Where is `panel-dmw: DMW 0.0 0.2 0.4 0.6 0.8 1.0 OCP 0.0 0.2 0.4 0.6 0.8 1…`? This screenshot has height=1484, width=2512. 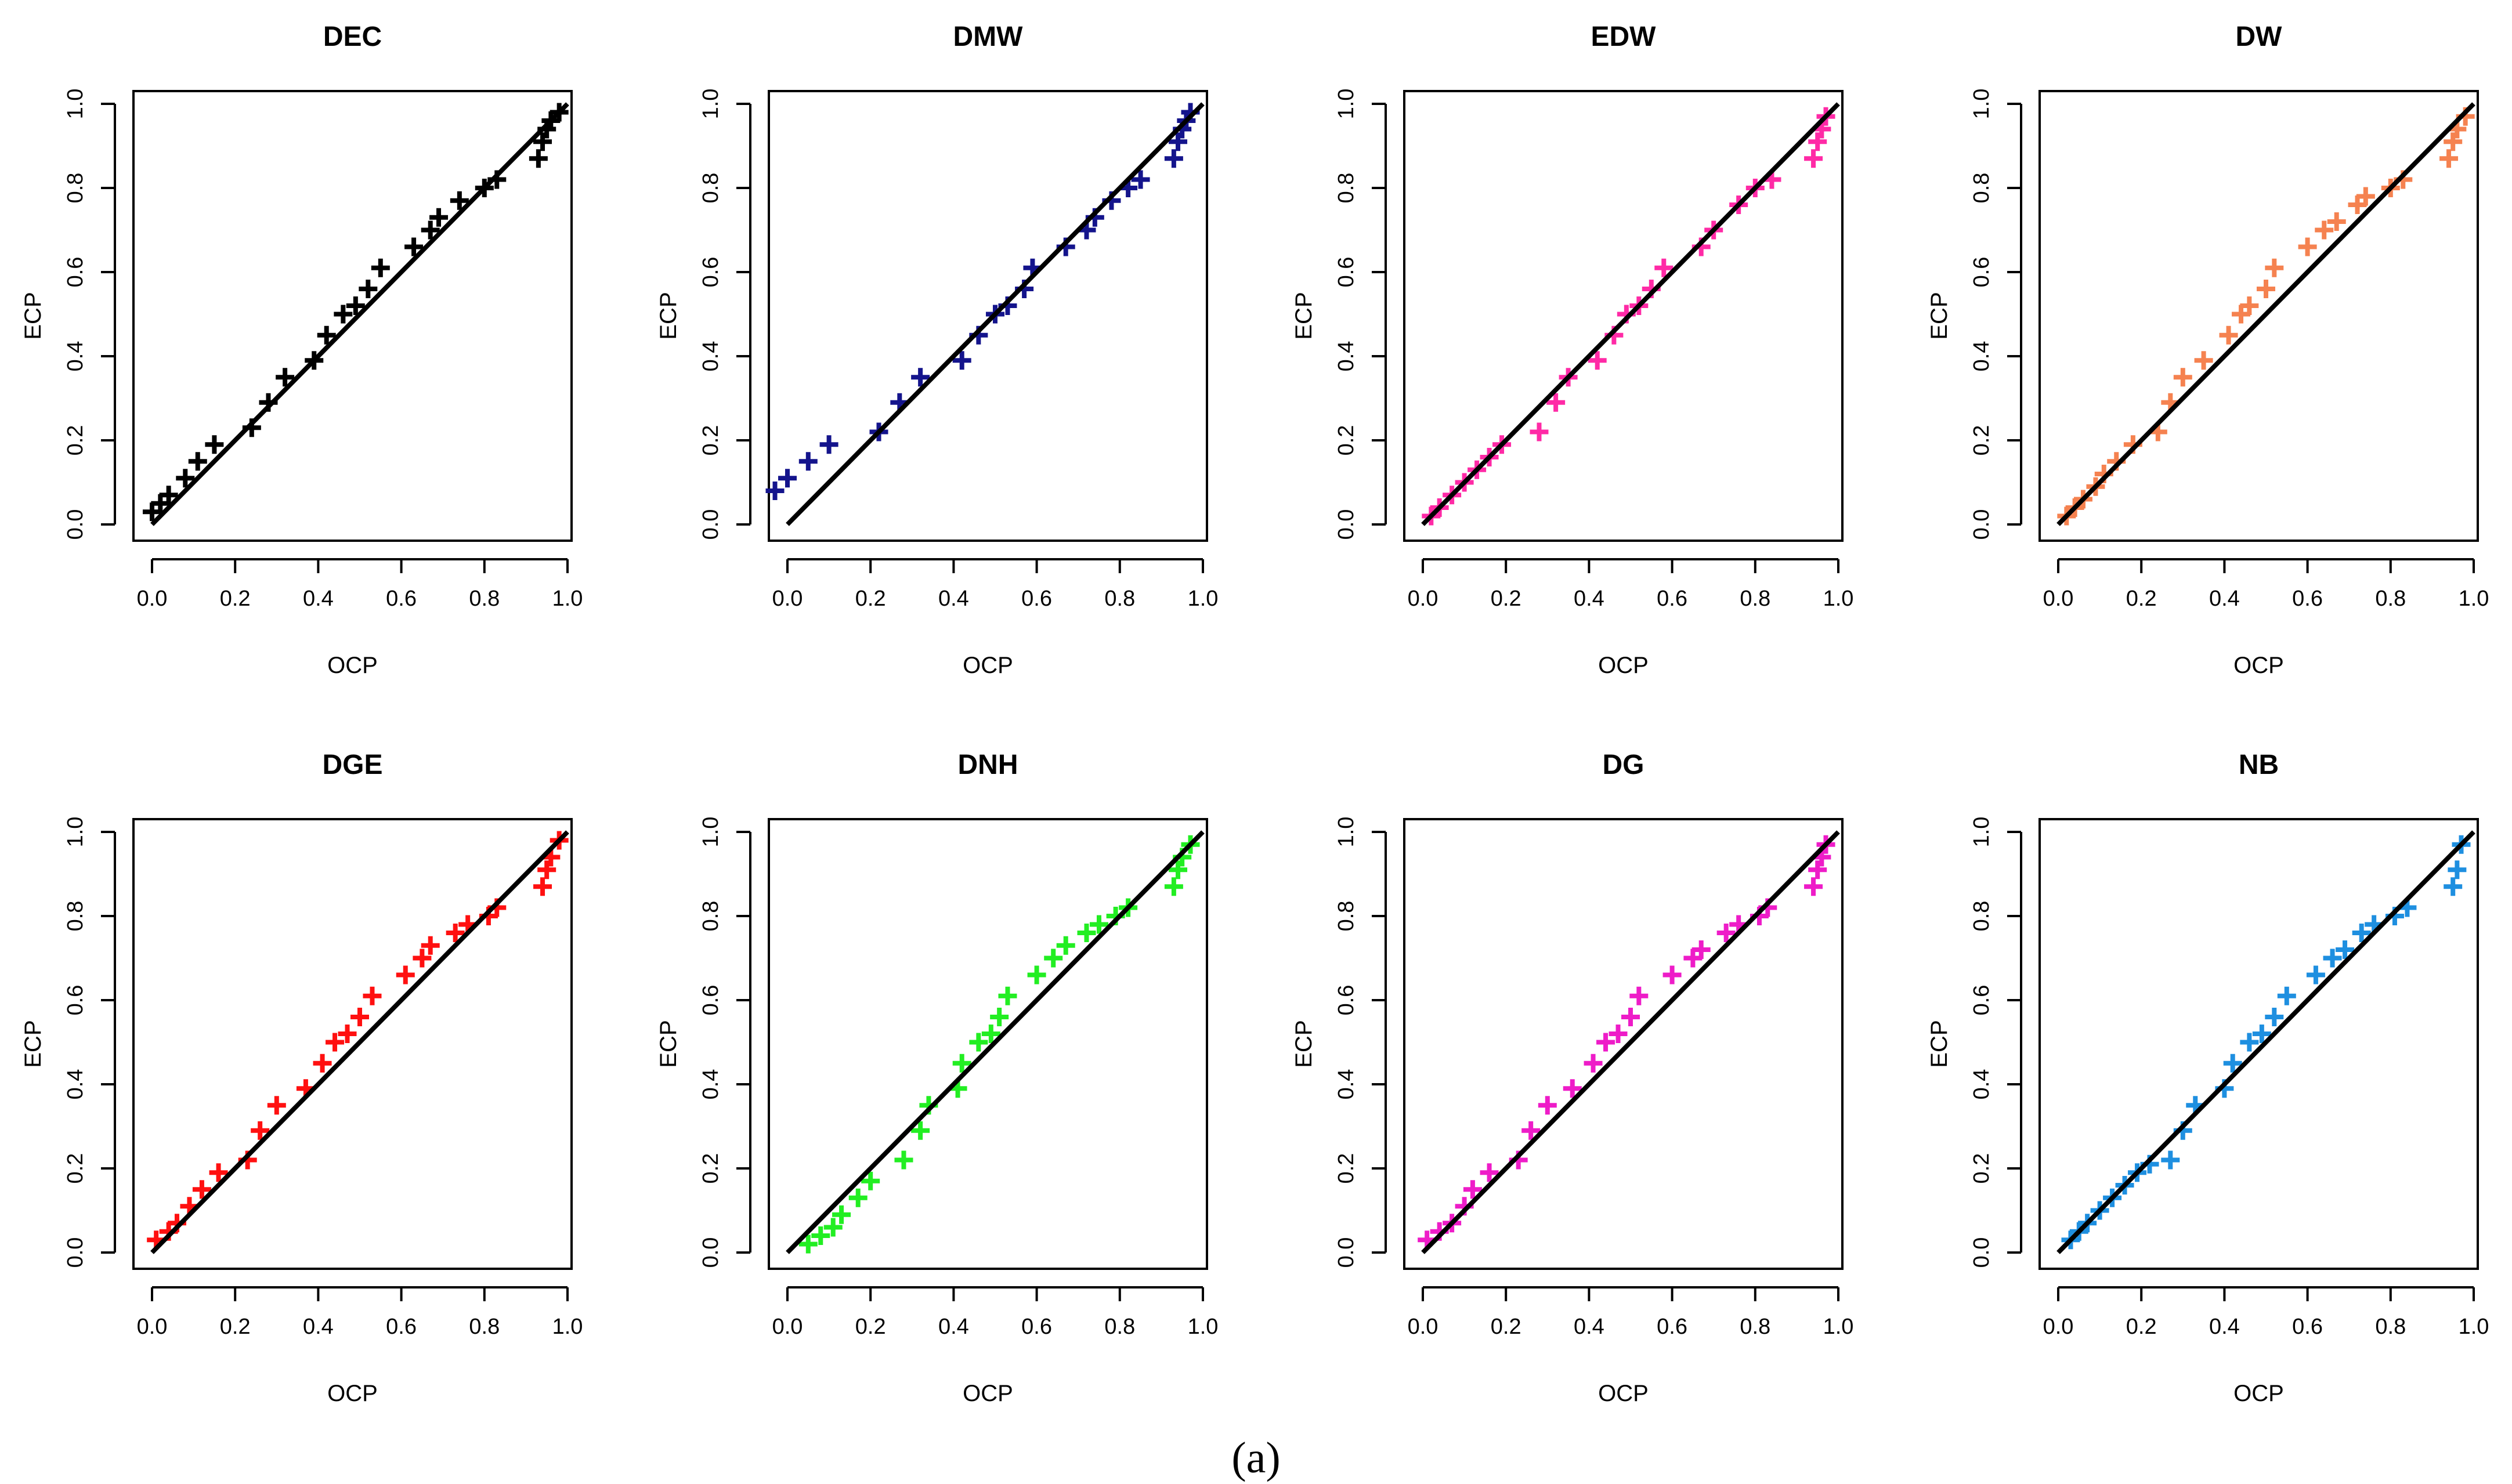 panel-dmw: DMW 0.0 0.2 0.4 0.6 0.8 1.0 OCP 0.0 0.2 0.4 0.6 0.8 1… is located at coordinates (937, 350).